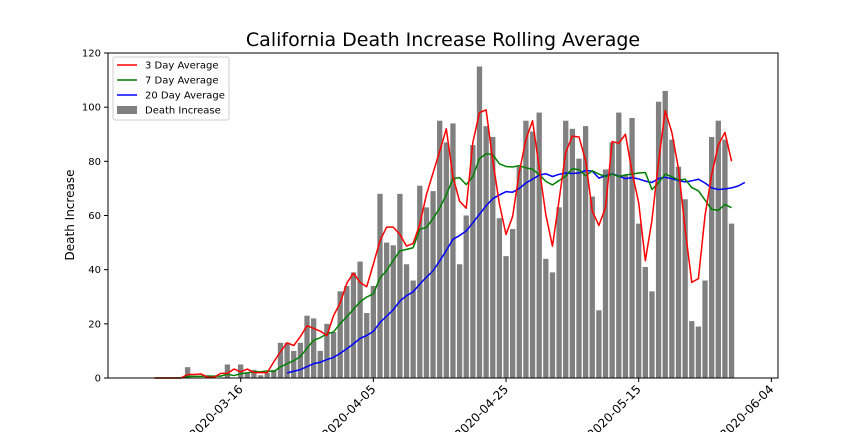  Describe the element at coordinates (216, 407) in the screenshot. I see `x-tick-label: 2020-03-16` at that location.